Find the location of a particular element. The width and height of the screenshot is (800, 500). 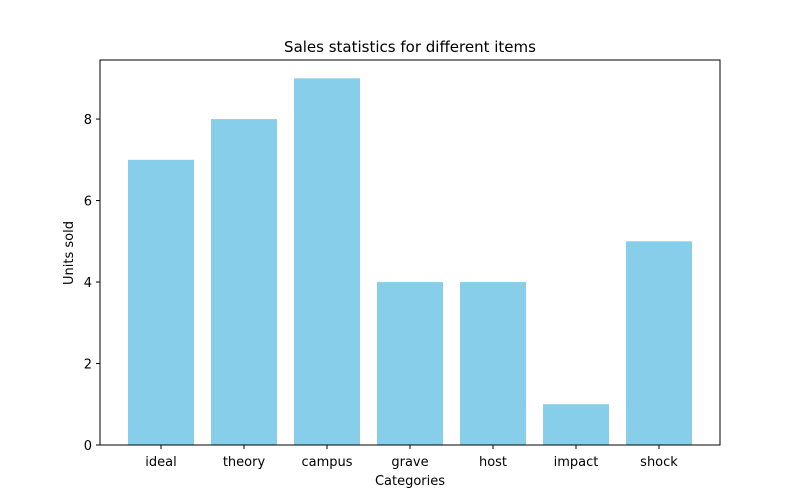

bar-grave is located at coordinates (410, 363).